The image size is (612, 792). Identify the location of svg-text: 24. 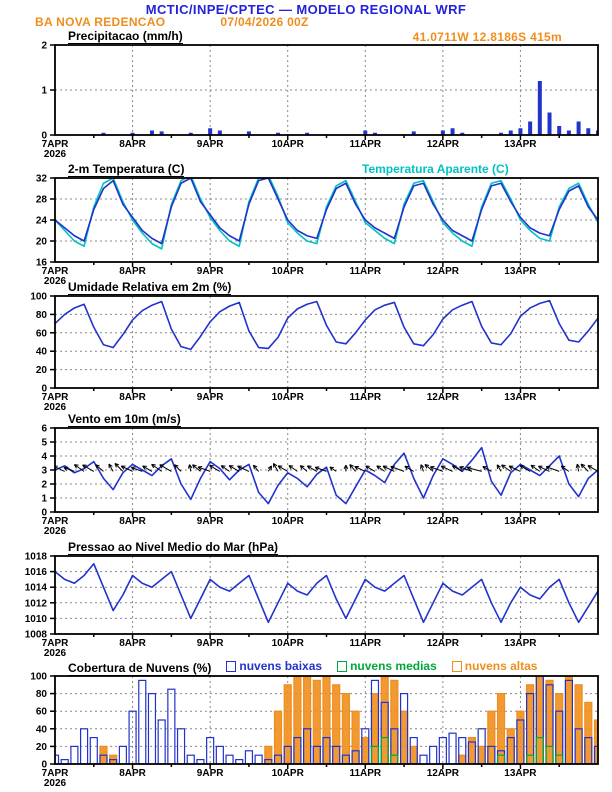
(42, 221).